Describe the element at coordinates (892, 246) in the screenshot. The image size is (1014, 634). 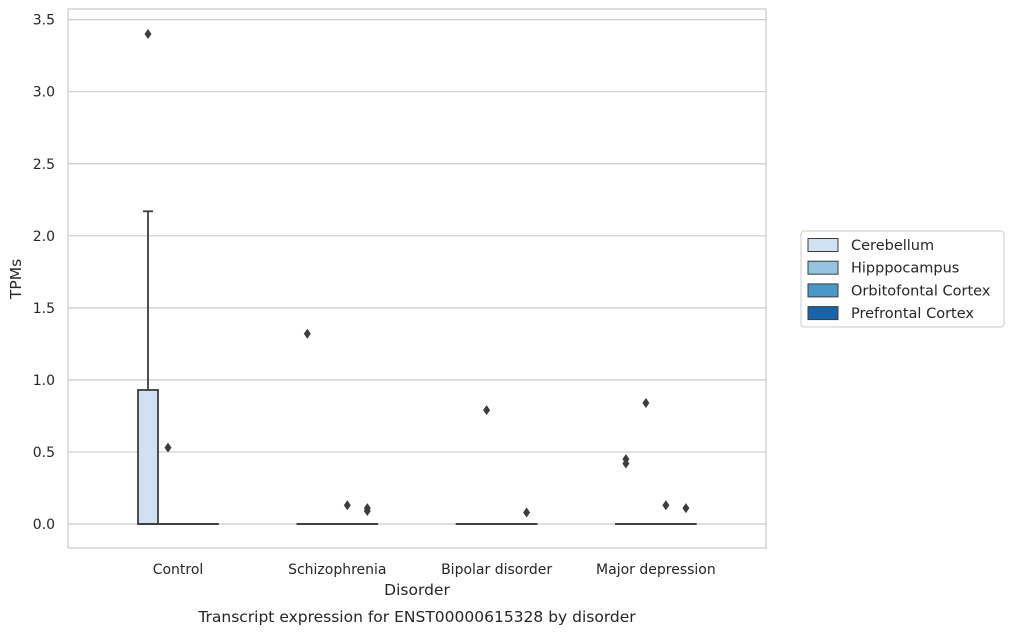
I see `legend-label: Cerebellum` at that location.